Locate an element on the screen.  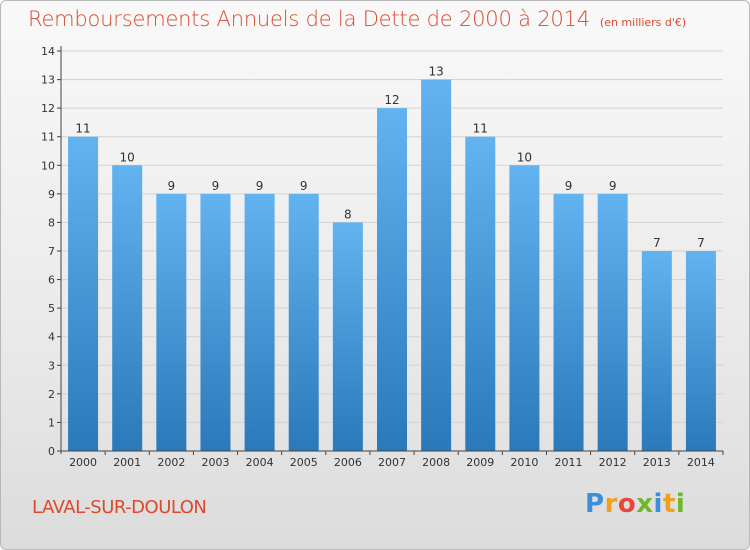
x-tick-label: 2013 is located at coordinates (657, 462).